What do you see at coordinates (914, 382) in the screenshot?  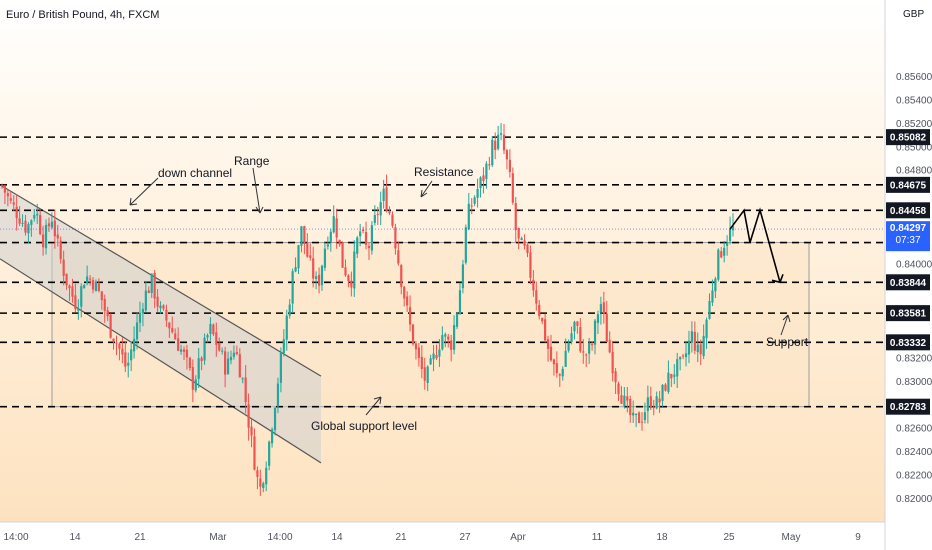 I see `price-tick-label: 0.83000` at bounding box center [914, 382].